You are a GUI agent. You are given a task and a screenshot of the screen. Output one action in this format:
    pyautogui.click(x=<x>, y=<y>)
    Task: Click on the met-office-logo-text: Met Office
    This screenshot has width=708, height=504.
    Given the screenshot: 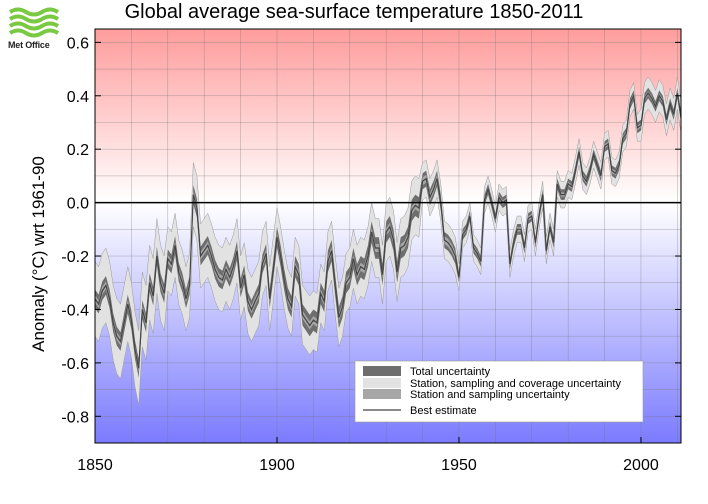 What is the action you would take?
    pyautogui.click(x=29, y=45)
    